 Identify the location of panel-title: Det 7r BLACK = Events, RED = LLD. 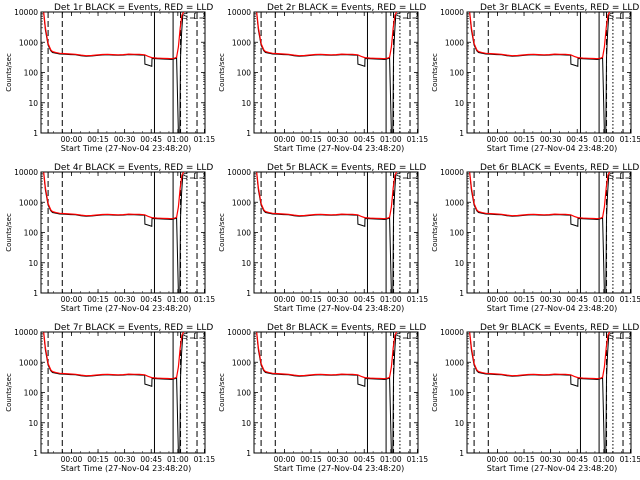
(133, 328).